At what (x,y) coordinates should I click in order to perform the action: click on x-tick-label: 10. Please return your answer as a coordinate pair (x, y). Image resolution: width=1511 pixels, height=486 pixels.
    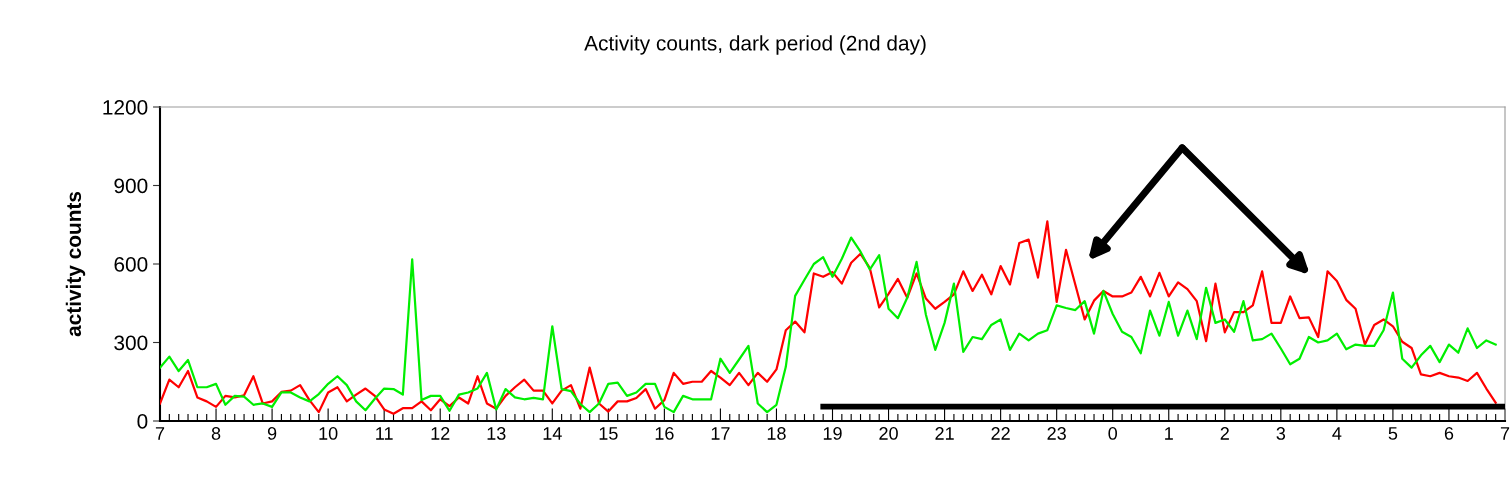
    Looking at the image, I should click on (328, 433).